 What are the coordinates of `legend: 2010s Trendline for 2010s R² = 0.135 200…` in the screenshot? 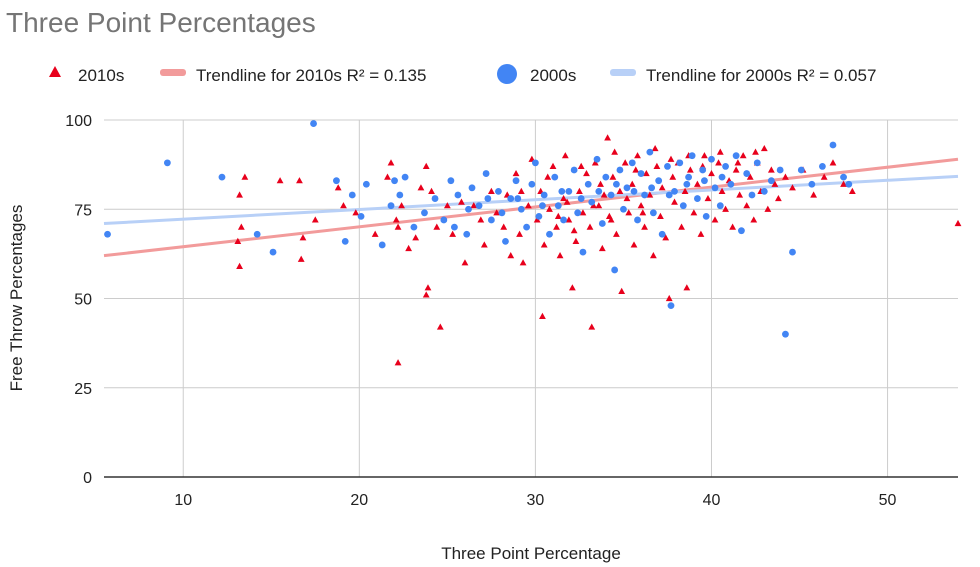 It's located at (462, 74).